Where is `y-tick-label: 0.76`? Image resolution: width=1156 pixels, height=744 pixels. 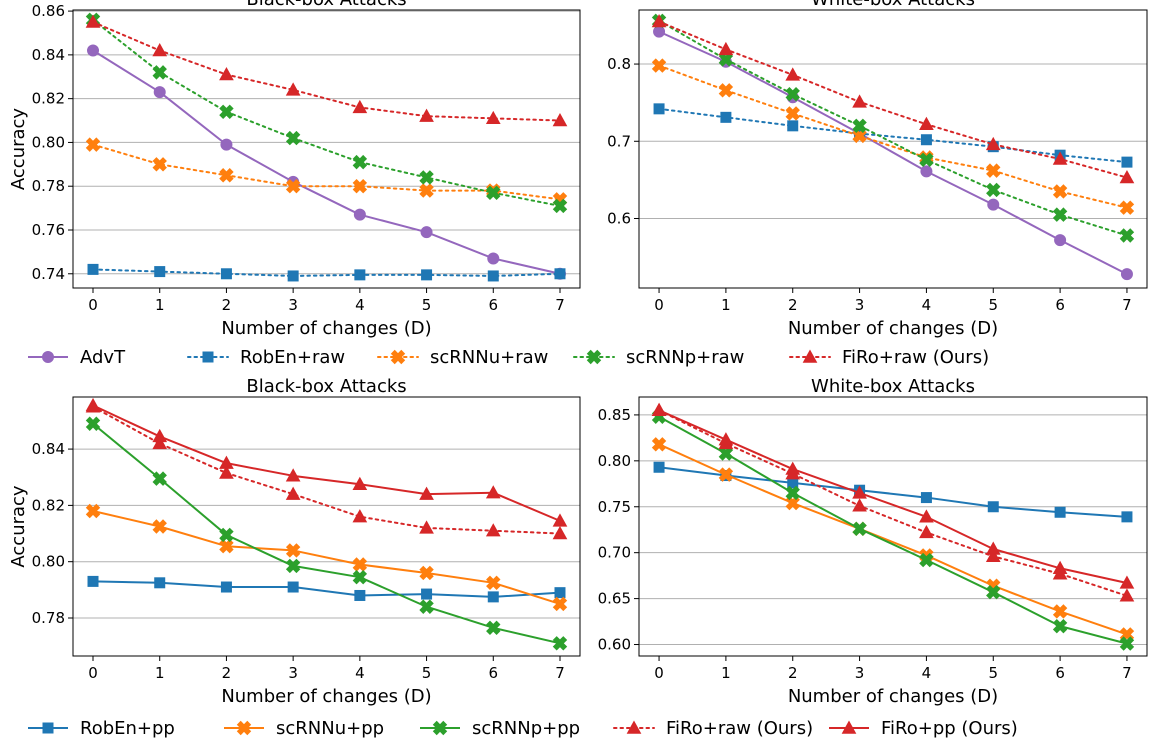
y-tick-label: 0.76 is located at coordinates (48, 230).